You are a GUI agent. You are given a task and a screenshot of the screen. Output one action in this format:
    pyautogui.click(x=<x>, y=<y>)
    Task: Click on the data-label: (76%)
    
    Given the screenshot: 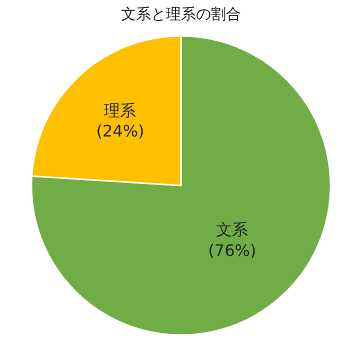 What is the action you would take?
    pyautogui.click(x=232, y=250)
    